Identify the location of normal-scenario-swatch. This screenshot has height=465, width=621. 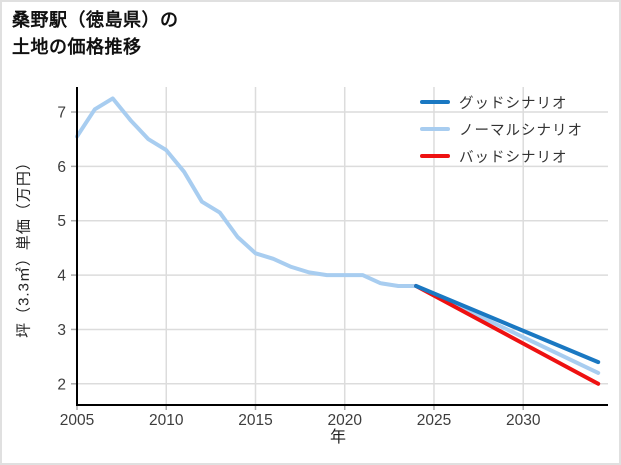
(435, 129).